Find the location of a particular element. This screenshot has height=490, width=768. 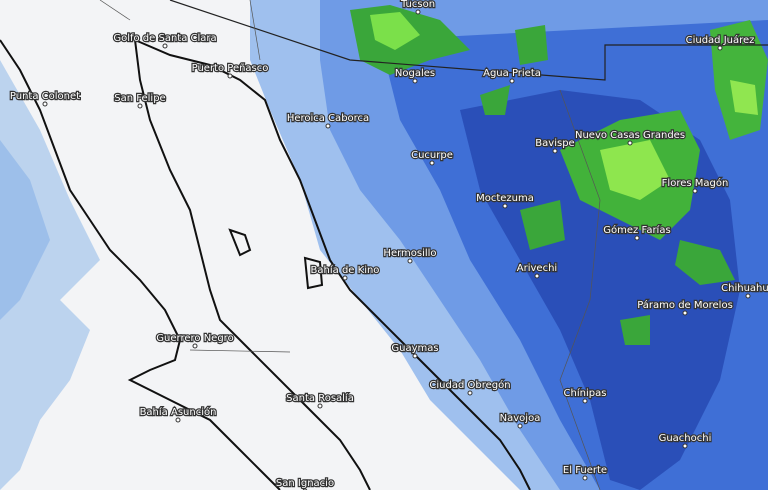

place-label: El Fuerte is located at coordinates (585, 470).